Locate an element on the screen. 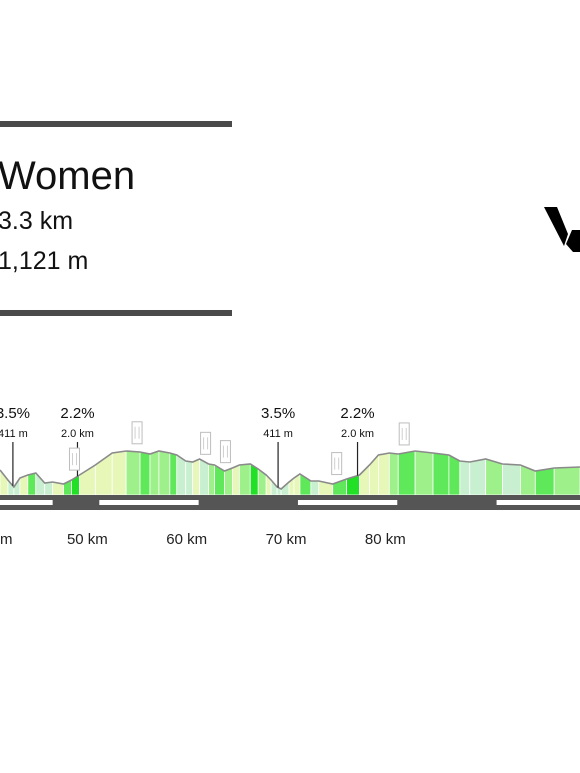 The width and height of the screenshot is (580, 773). road-strip is located at coordinates (290, 502).